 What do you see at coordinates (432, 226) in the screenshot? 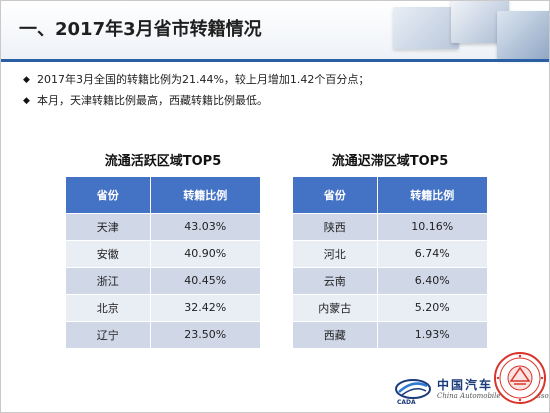
I see `ratio-cell: 10.16%` at bounding box center [432, 226].